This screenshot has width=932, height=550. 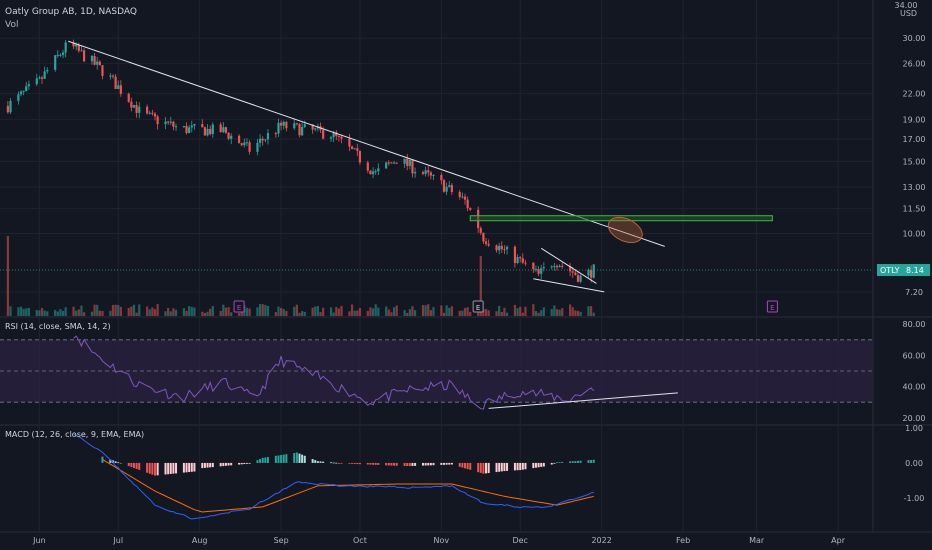 What do you see at coordinates (569, 285) in the screenshot?
I see `wedge-lower-line` at bounding box center [569, 285].